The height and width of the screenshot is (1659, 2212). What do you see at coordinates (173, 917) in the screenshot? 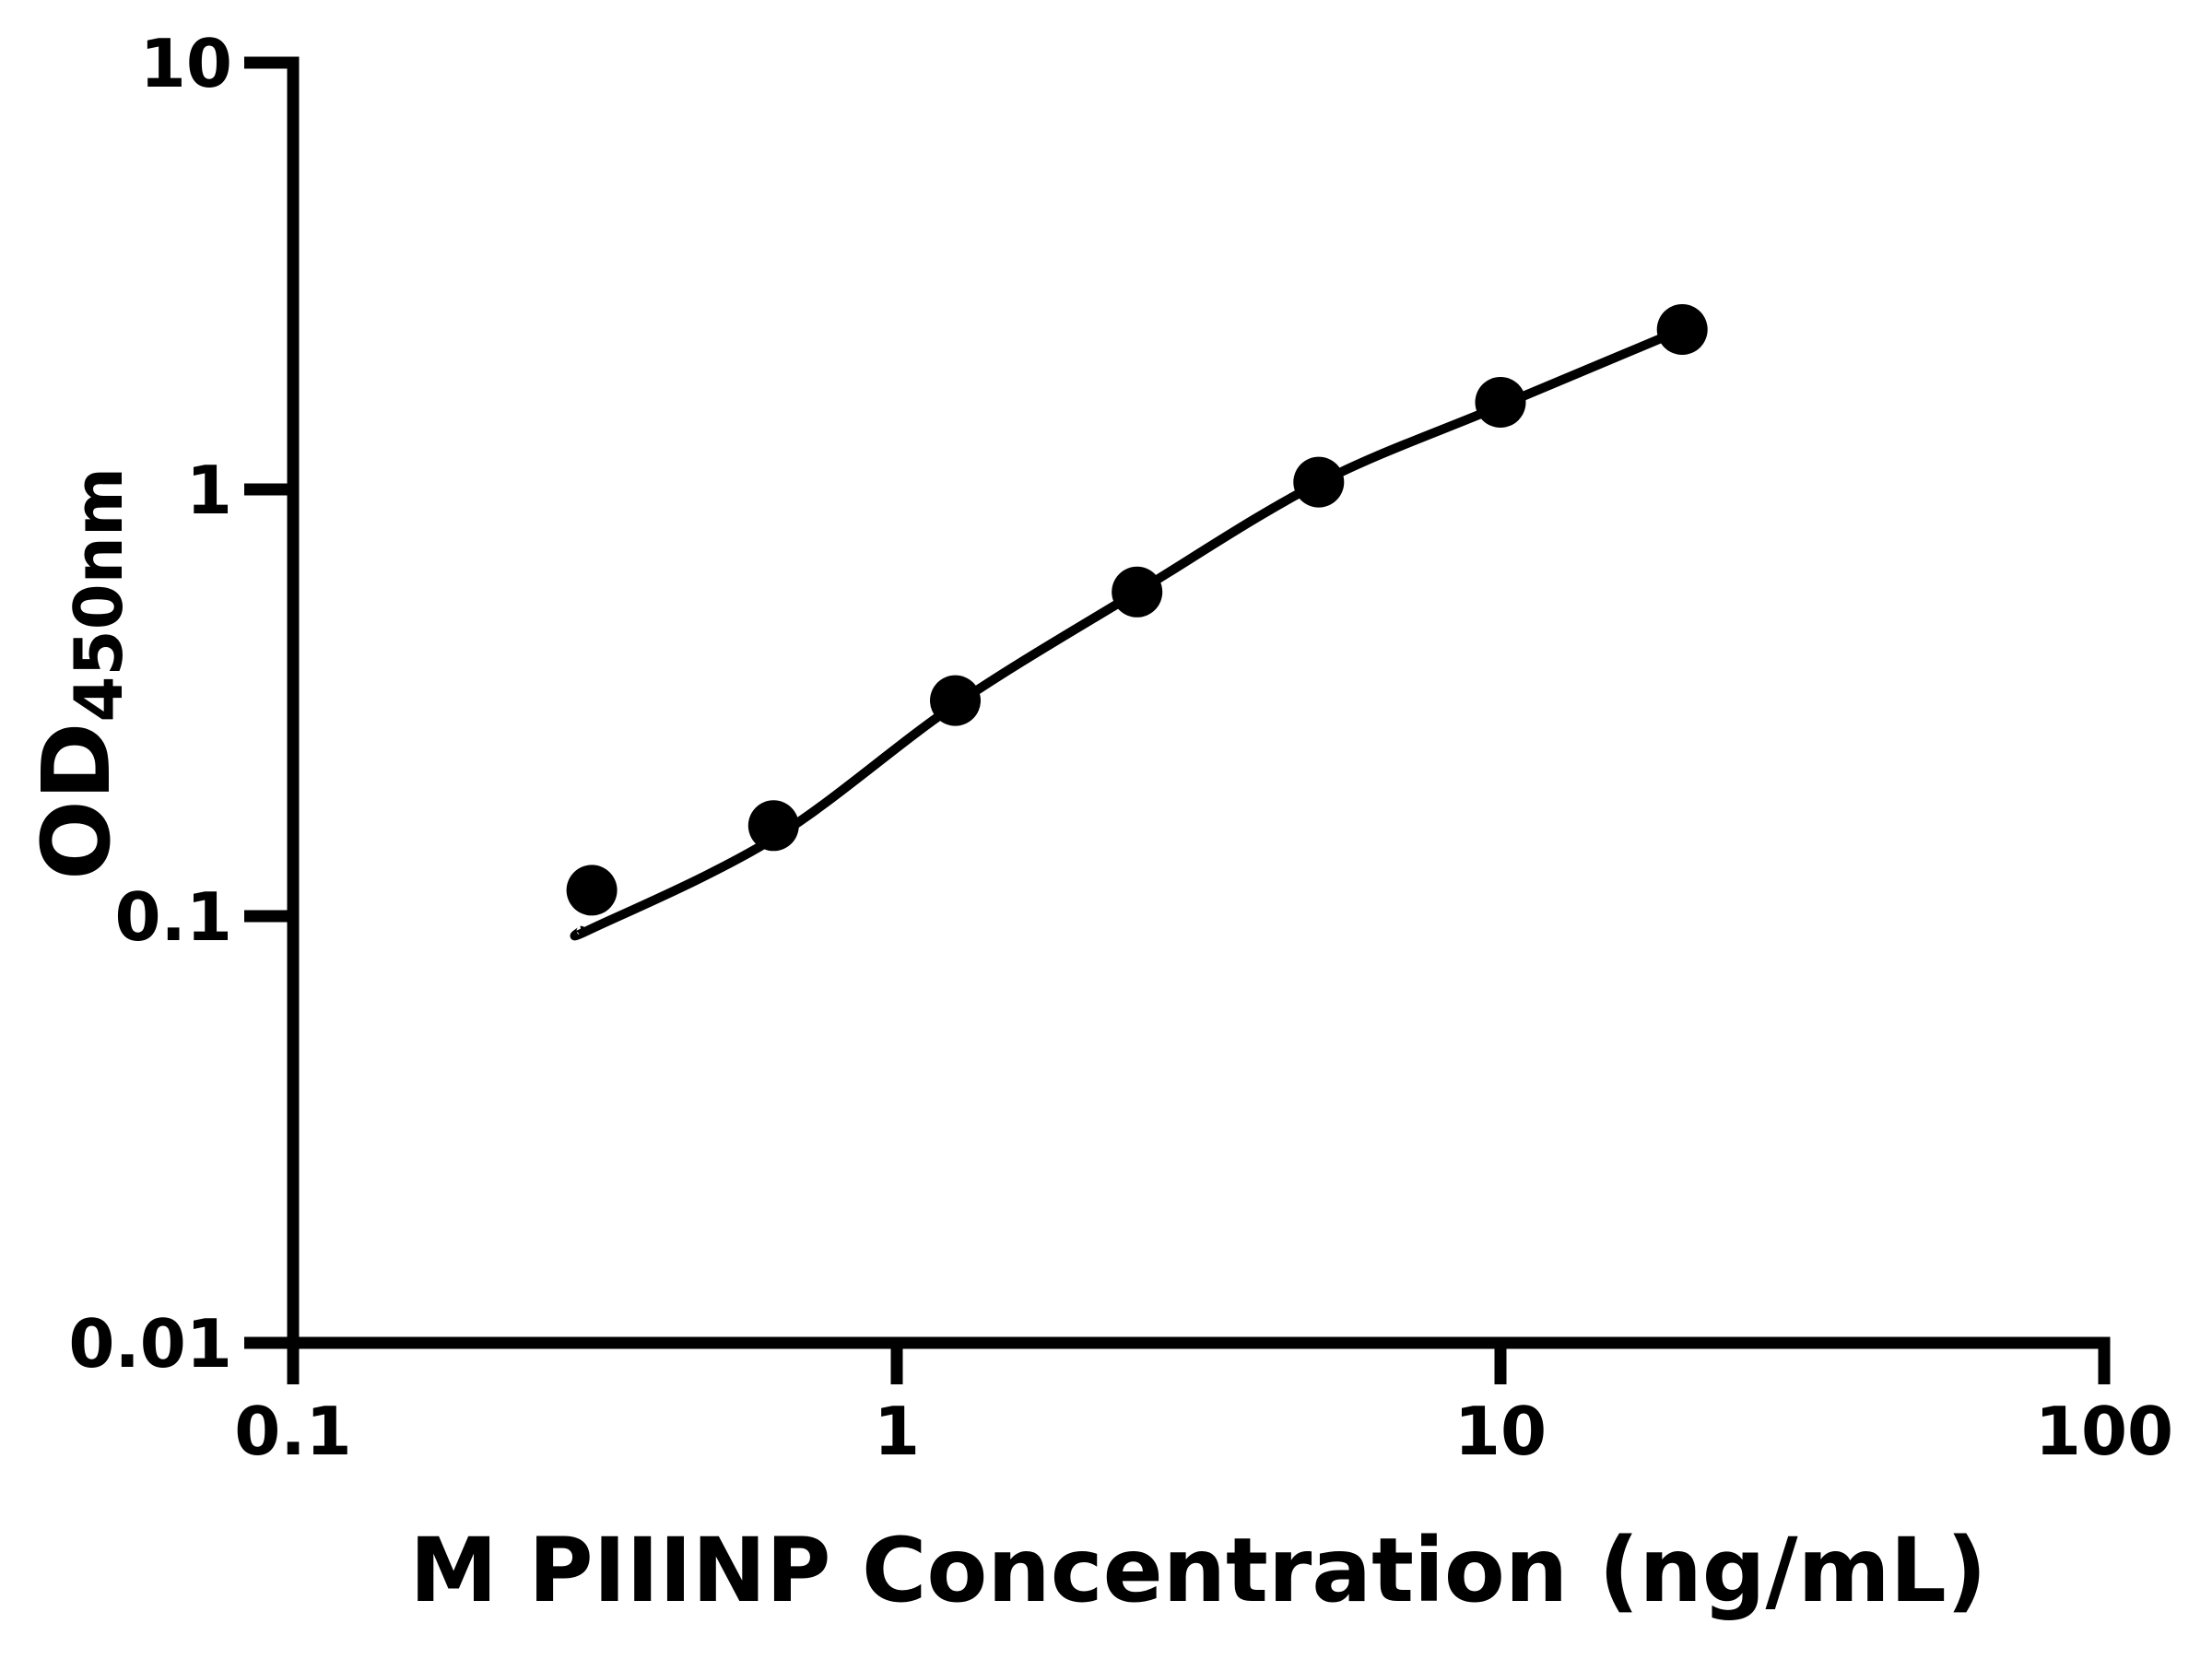
I see `y-tick-label: 0.1` at bounding box center [173, 917].